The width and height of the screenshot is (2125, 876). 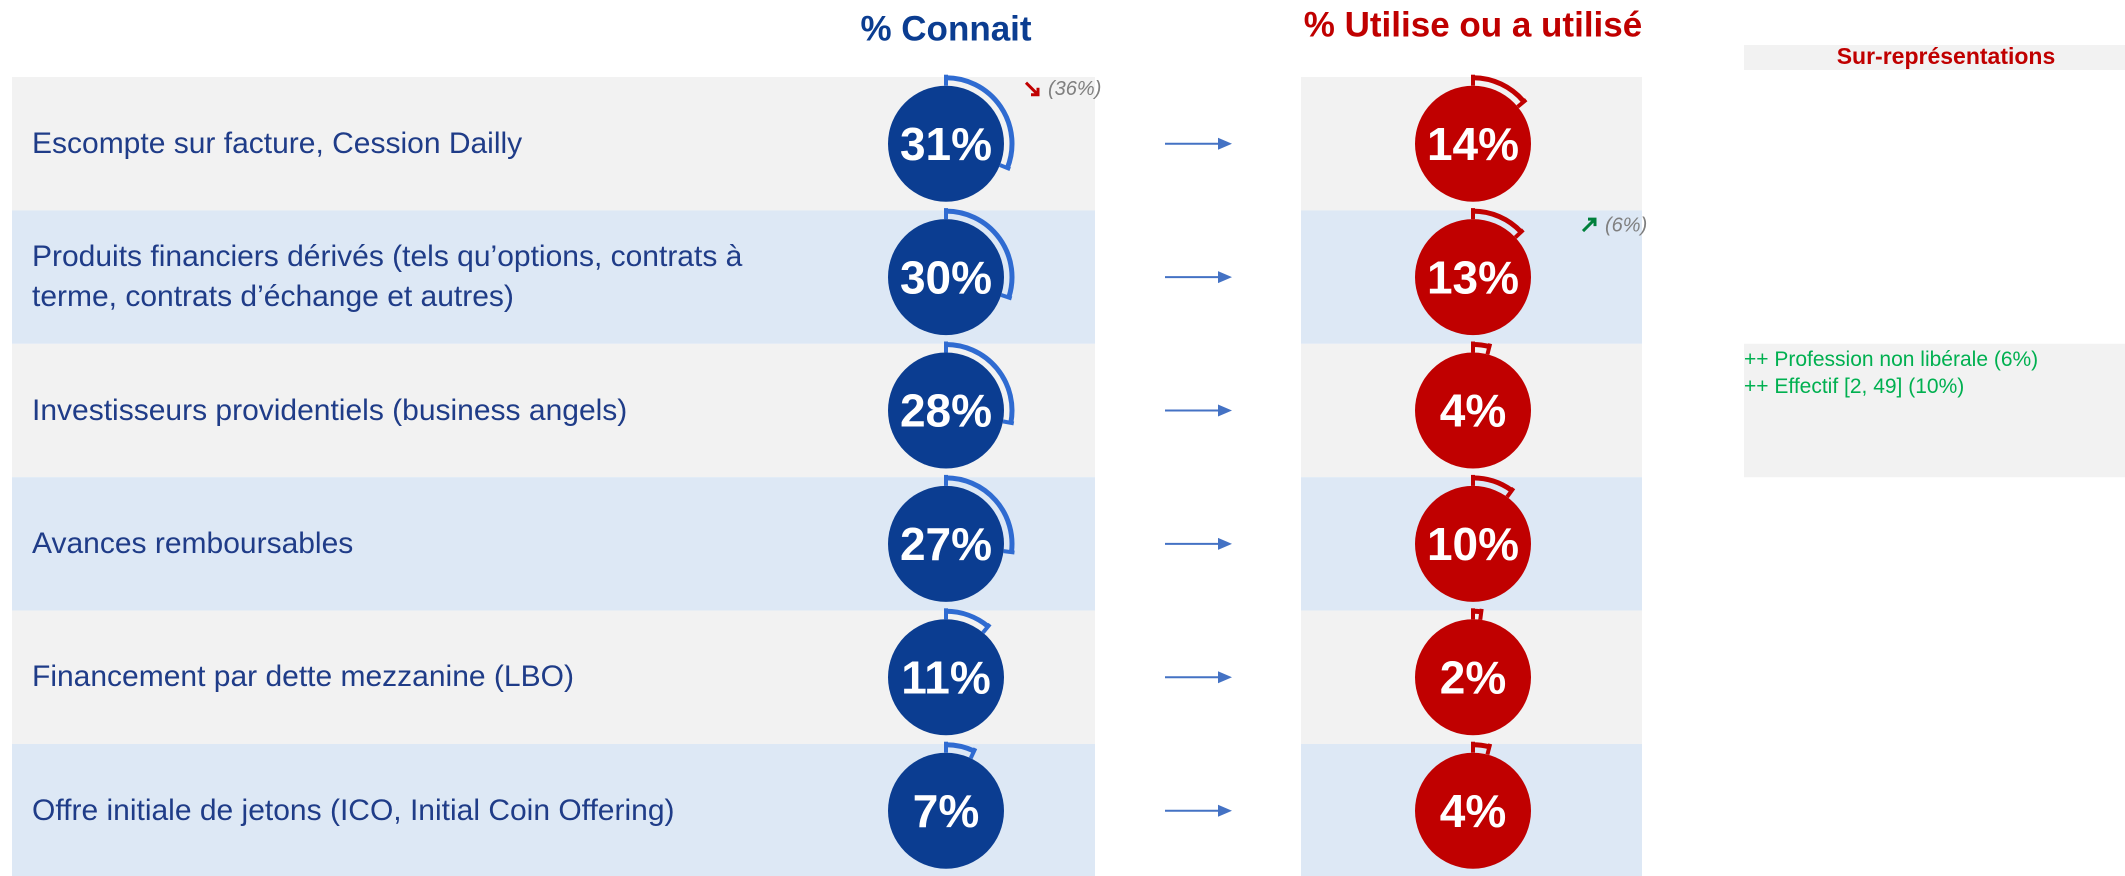 What do you see at coordinates (193, 543) in the screenshot?
I see `category-label: Avances remboursables` at bounding box center [193, 543].